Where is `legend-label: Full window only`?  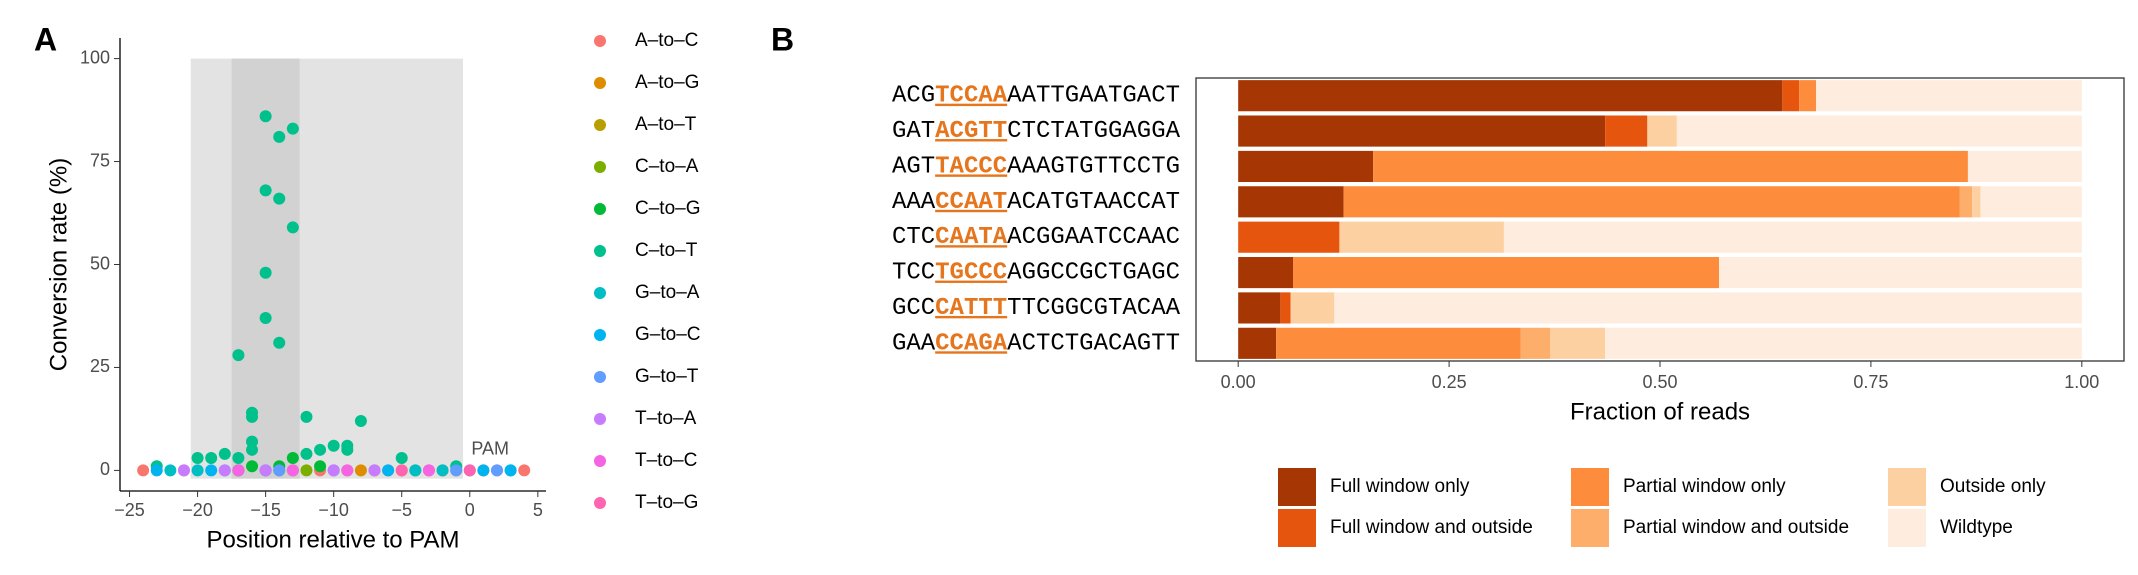
legend-label: Full window only is located at coordinates (1400, 486).